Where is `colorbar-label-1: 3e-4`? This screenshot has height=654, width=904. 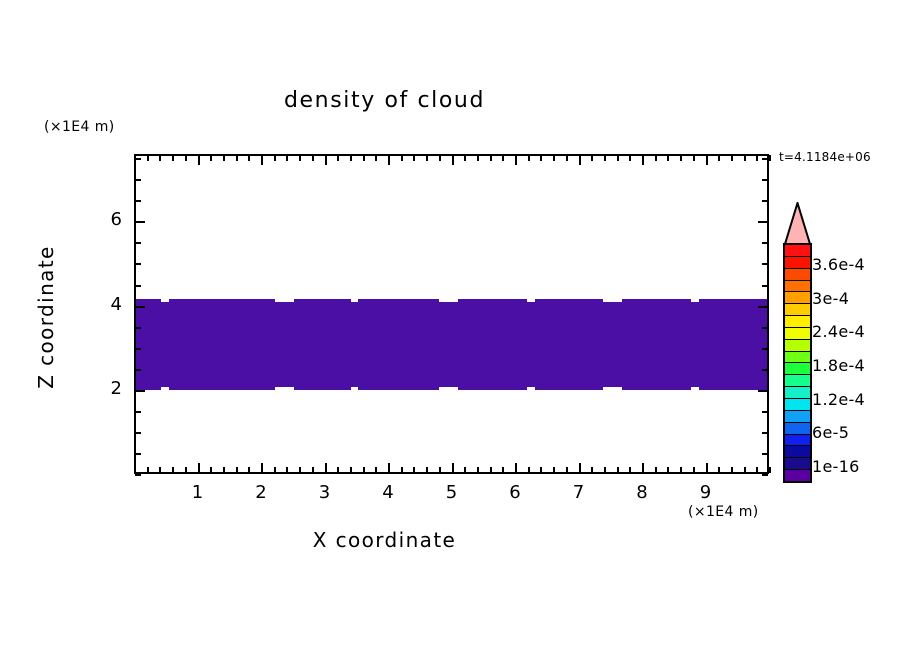
colorbar-label-1: 3e-4 is located at coordinates (831, 298).